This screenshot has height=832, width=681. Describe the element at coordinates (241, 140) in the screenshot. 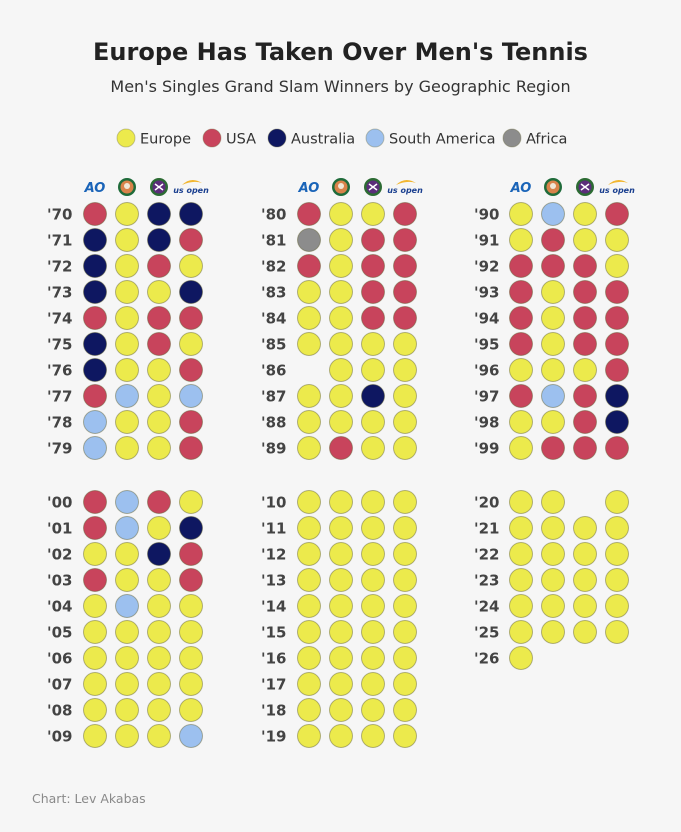

I see `legend-label-usa: USA` at that location.